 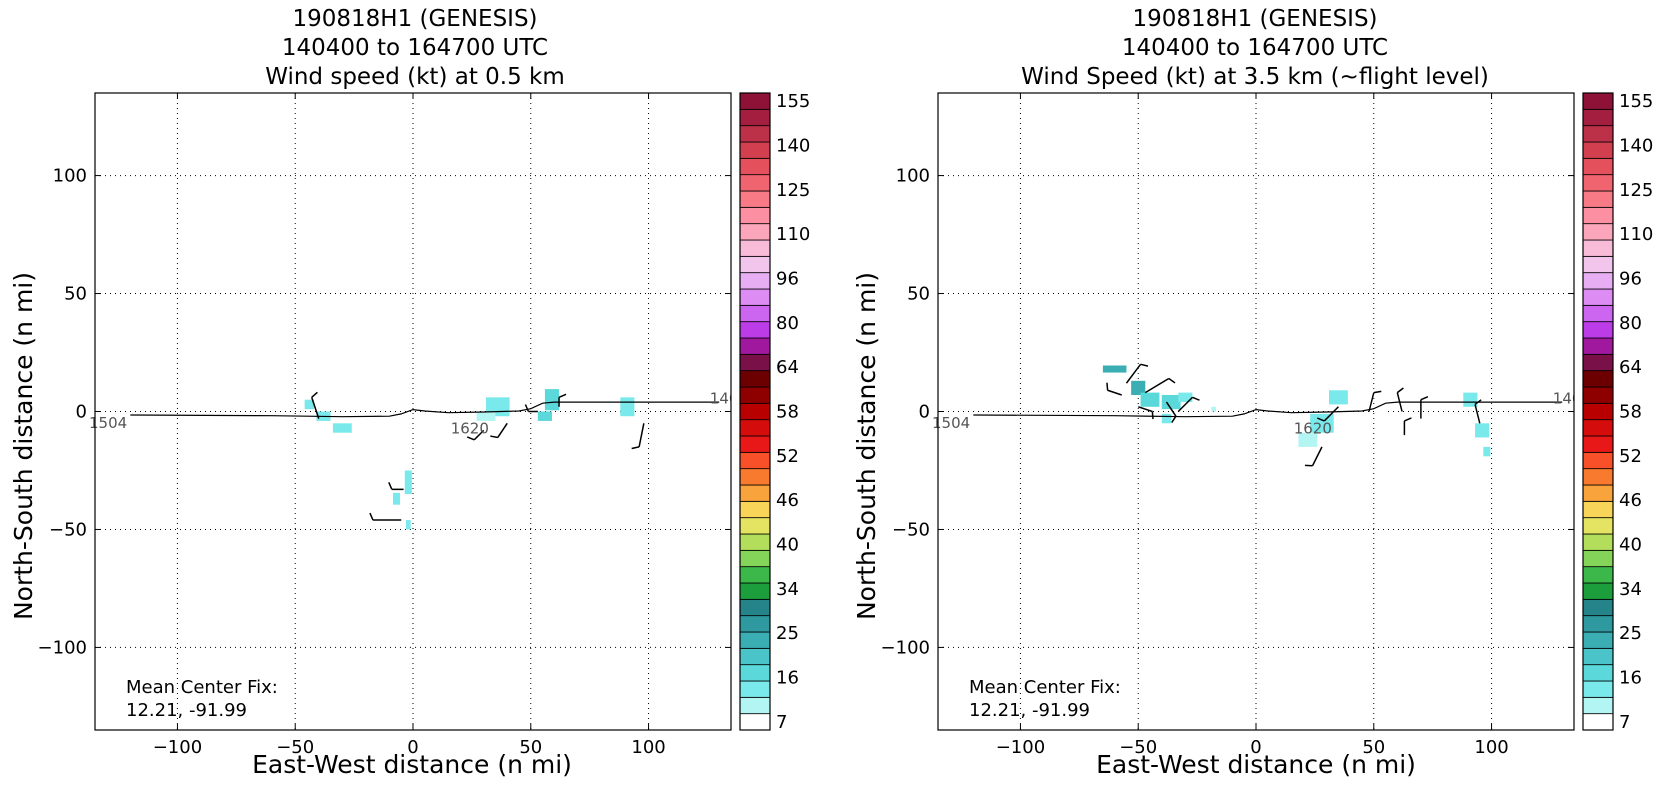 What do you see at coordinates (81, 412) in the screenshot?
I see `left-y-tick-label: 0` at bounding box center [81, 412].